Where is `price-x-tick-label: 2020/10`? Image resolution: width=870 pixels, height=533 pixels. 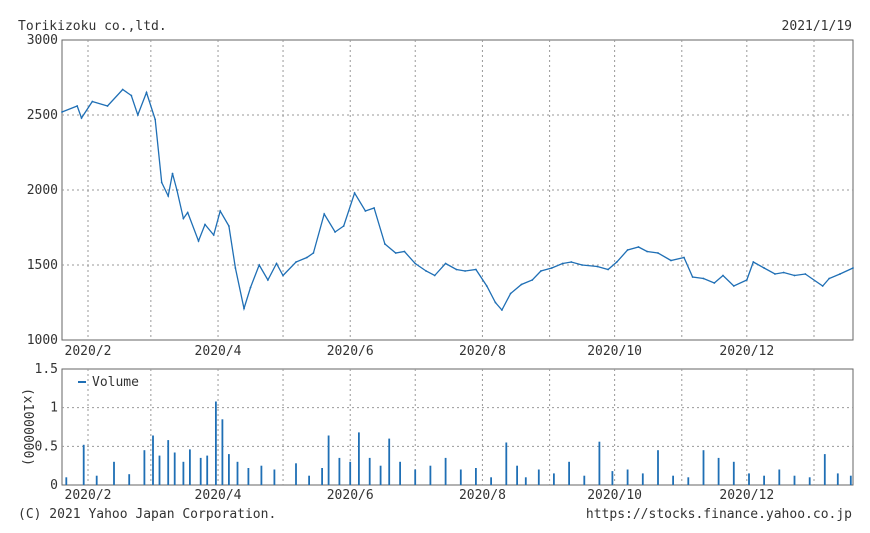 price-x-tick-label: 2020/10 is located at coordinates (614, 351).